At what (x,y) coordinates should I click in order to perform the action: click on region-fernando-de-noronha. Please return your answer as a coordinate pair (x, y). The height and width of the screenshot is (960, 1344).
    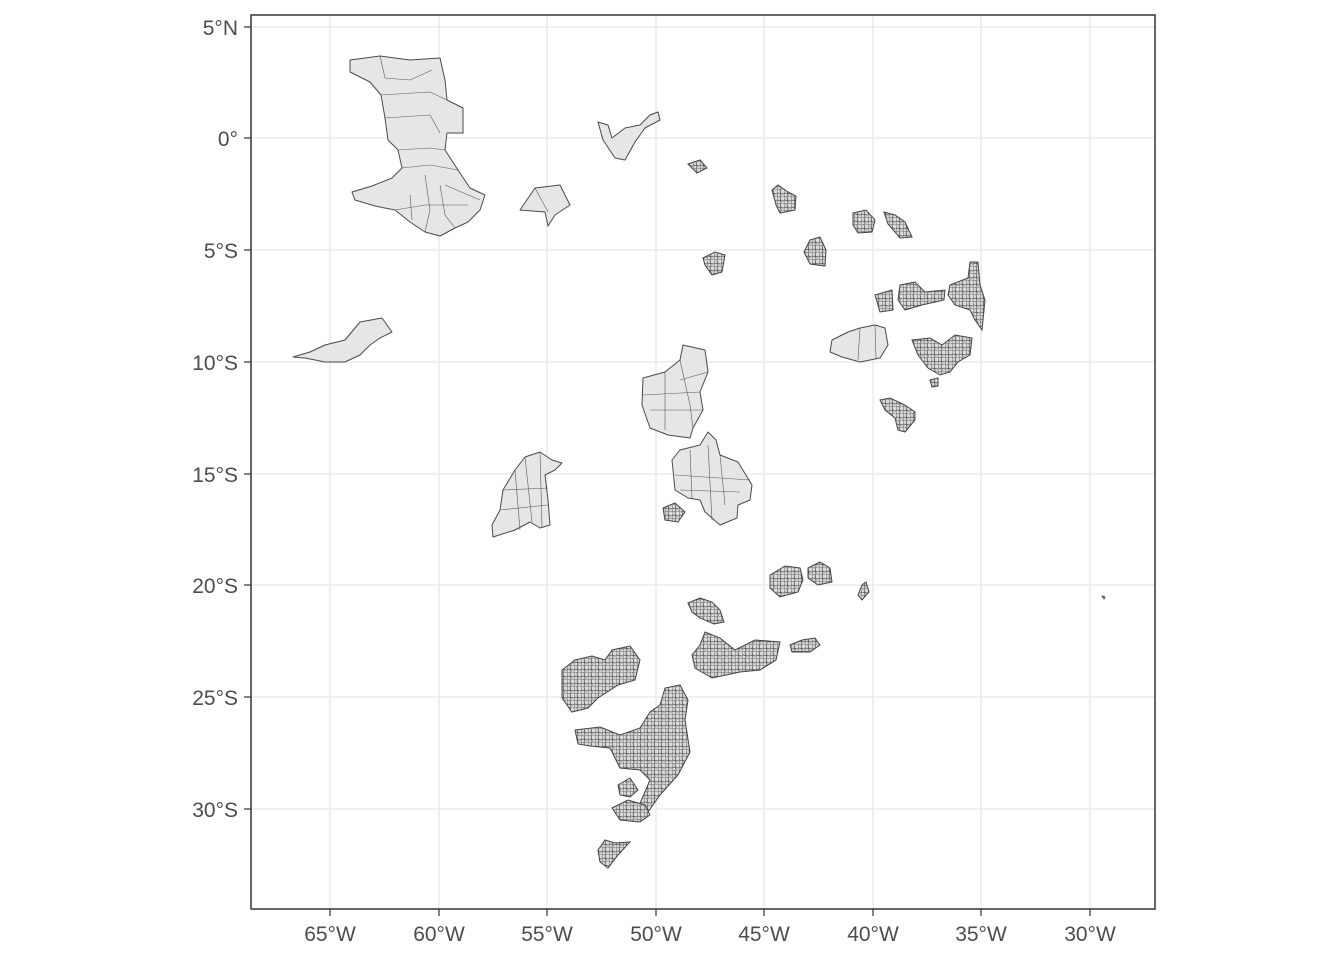
    Looking at the image, I should click on (1103, 597).